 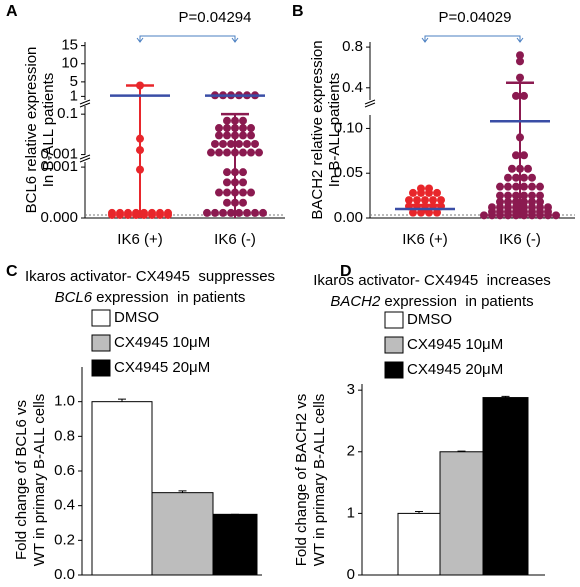 I want to click on y-tick-label: 0.6, so click(x=64, y=470).